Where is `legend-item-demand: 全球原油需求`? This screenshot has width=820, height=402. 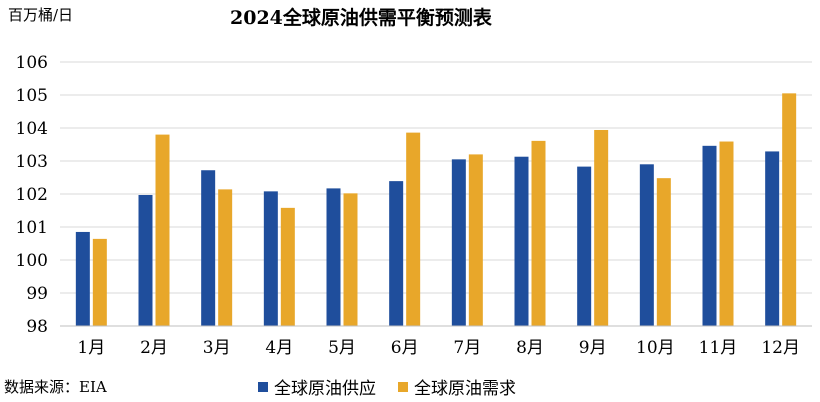 legend-item-demand: 全球原油需求 is located at coordinates (457, 386).